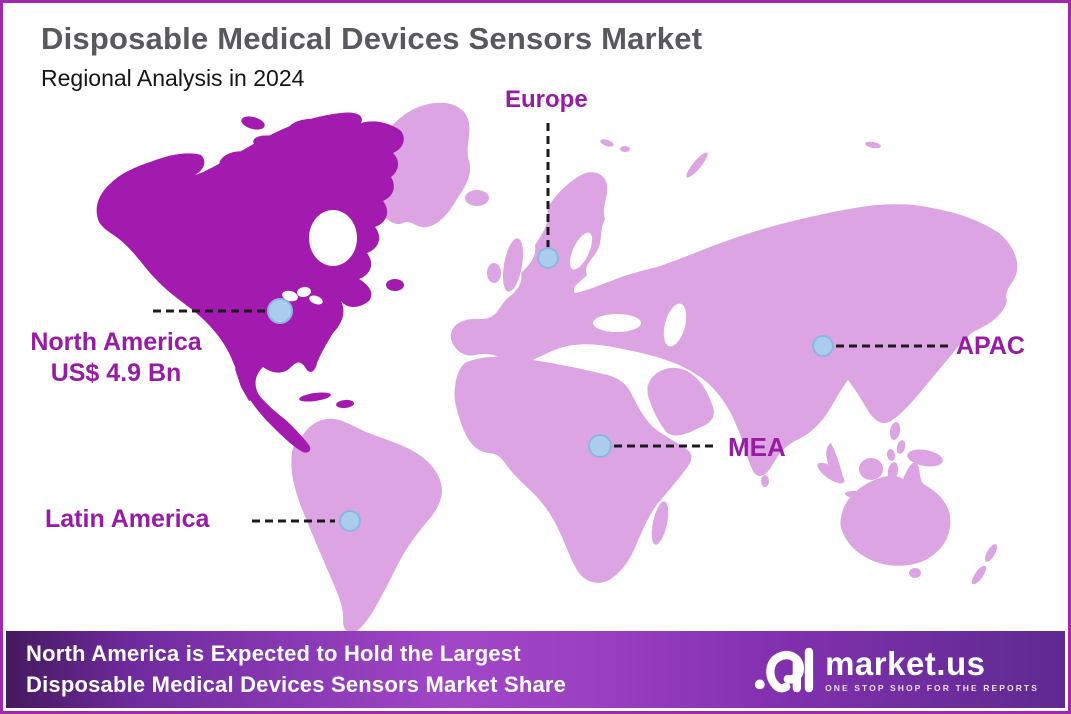 The width and height of the screenshot is (1071, 714). I want to click on map-africa, so click(573, 469).